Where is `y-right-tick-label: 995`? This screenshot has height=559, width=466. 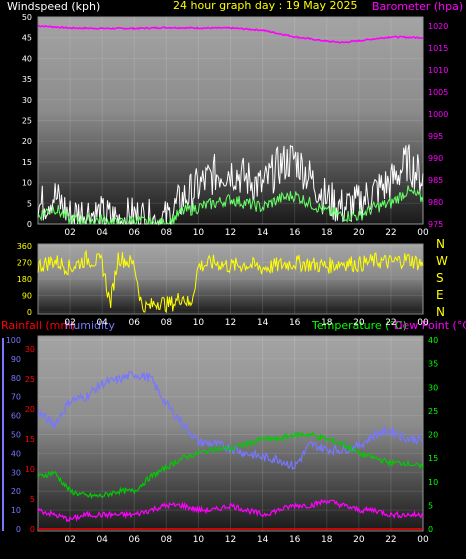
y-right-tick-label: 995 is located at coordinates (435, 136).